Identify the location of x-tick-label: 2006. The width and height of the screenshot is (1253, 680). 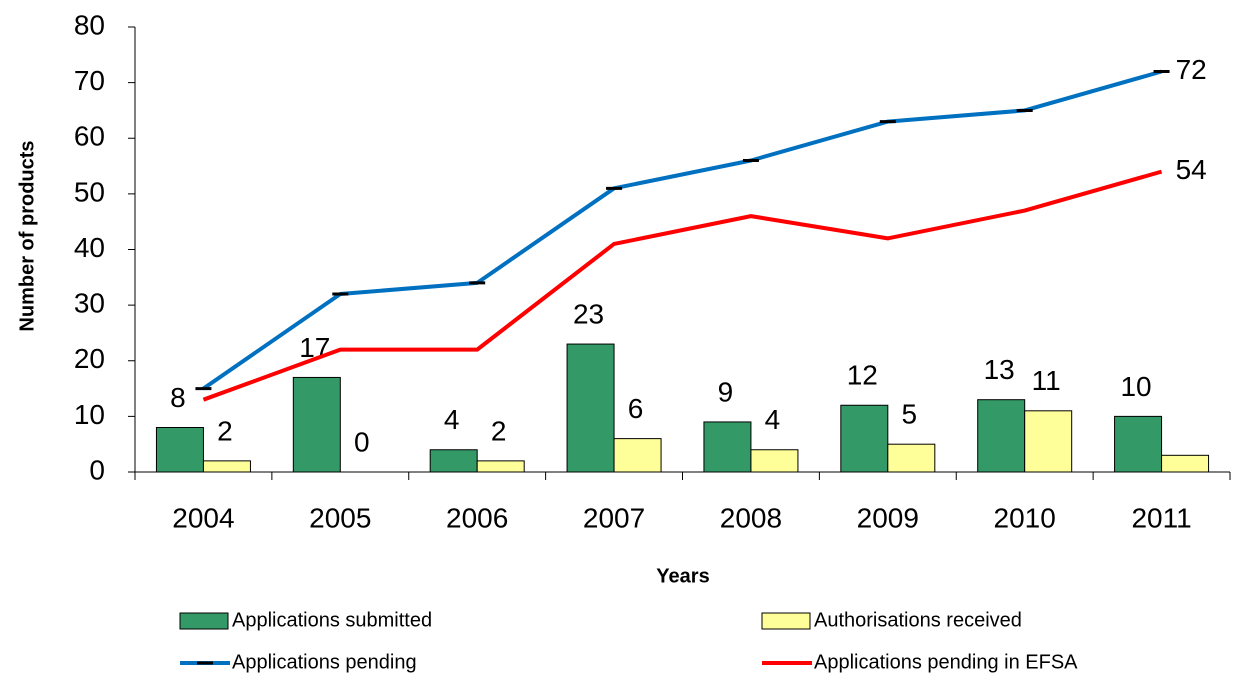
(477, 517).